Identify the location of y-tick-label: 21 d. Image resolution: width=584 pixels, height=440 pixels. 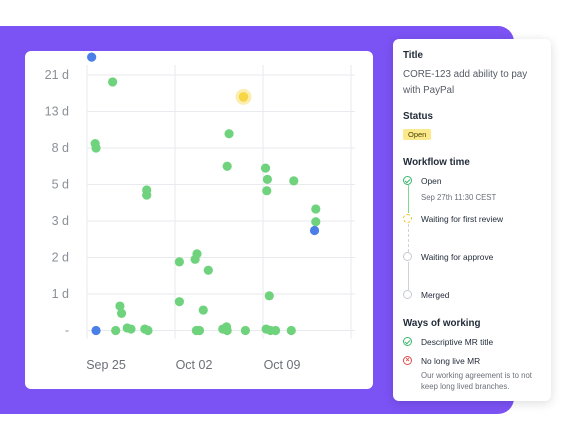
(57, 75).